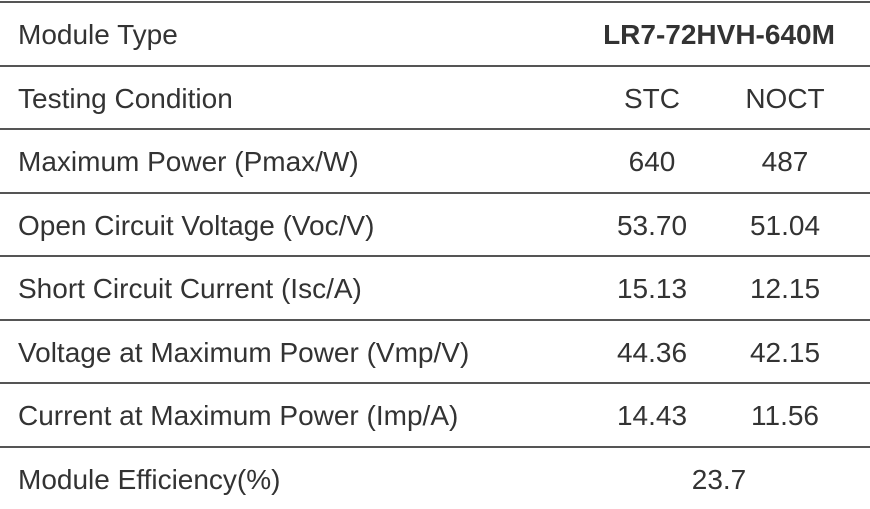 The image size is (870, 509). I want to click on row-label: Testing Condition, so click(125, 98).